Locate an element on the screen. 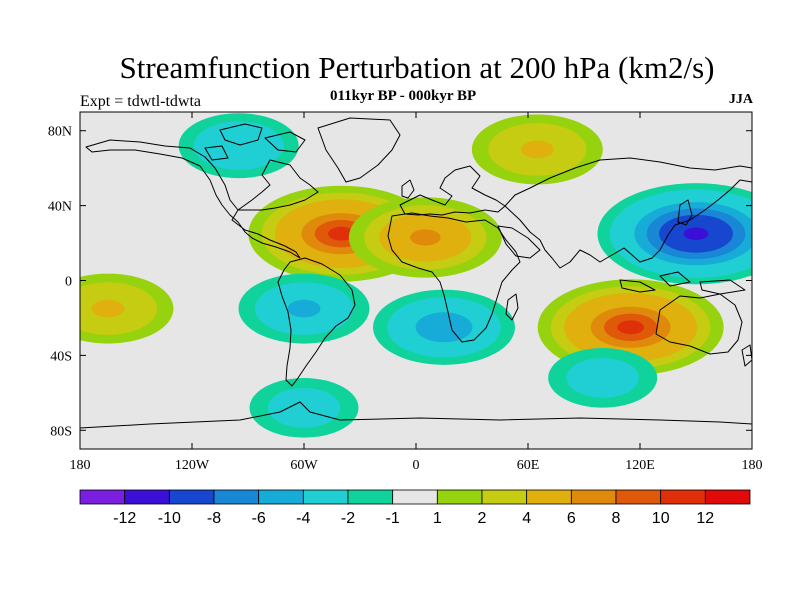  coast-new-zealand is located at coordinates (746, 355).